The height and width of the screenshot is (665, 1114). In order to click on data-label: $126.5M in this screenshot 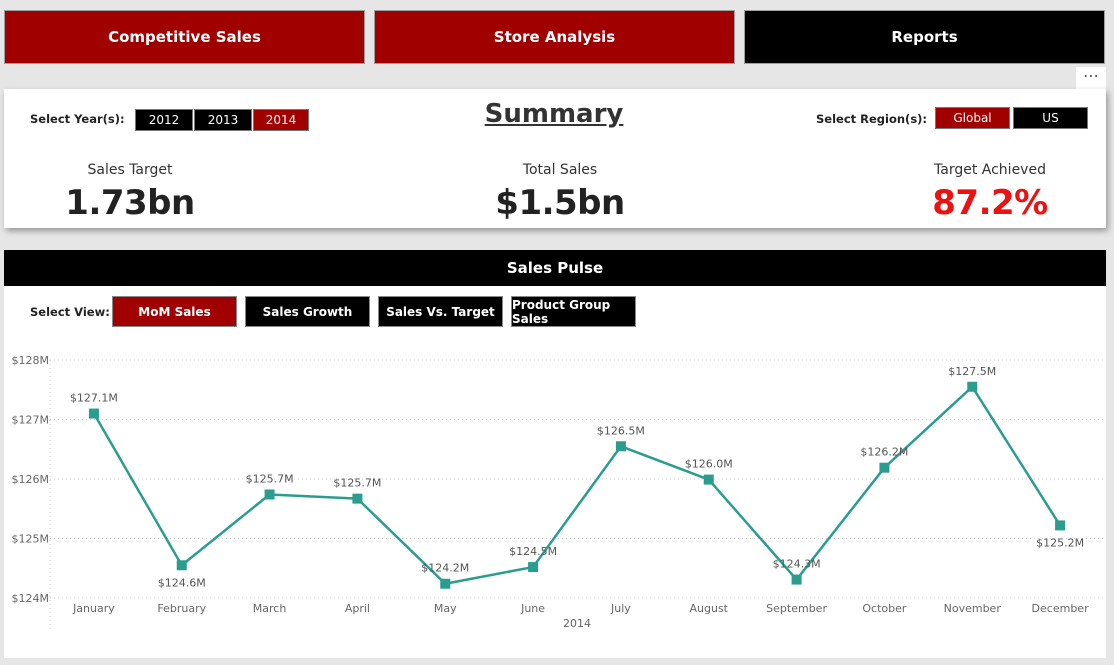, I will do `click(621, 430)`.